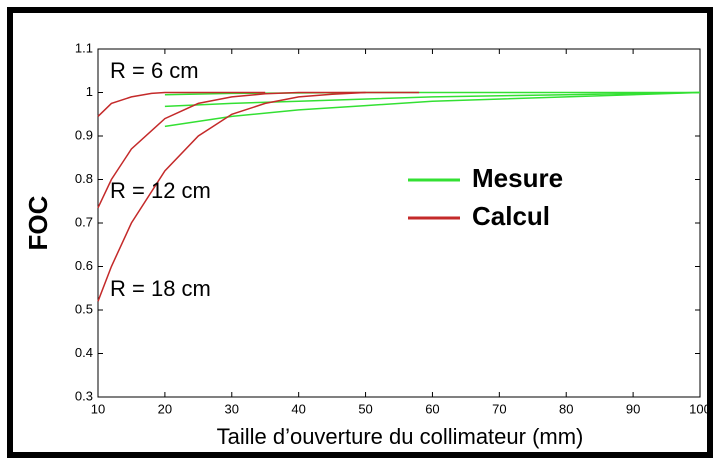 This screenshot has width=715, height=460. What do you see at coordinates (160, 288) in the screenshot?
I see `annotation: R = 18 cm` at bounding box center [160, 288].